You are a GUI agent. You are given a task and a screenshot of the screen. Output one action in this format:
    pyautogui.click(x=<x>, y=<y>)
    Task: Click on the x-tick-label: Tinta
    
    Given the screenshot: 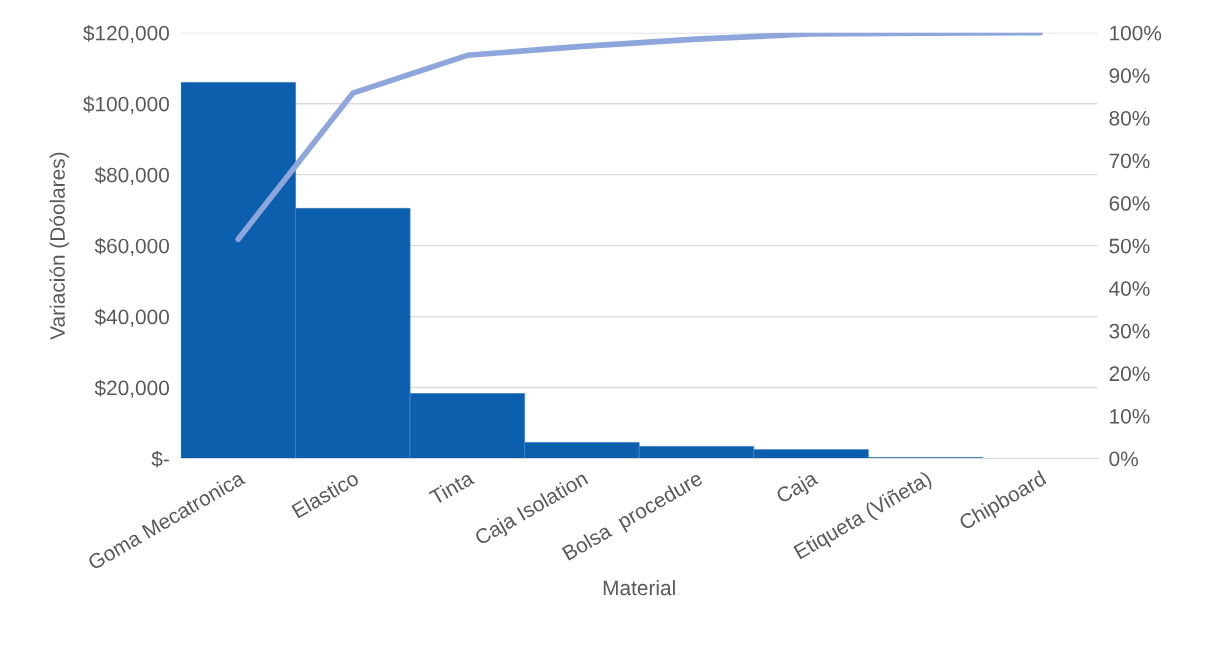 What is the action you would take?
    pyautogui.click(x=451, y=487)
    